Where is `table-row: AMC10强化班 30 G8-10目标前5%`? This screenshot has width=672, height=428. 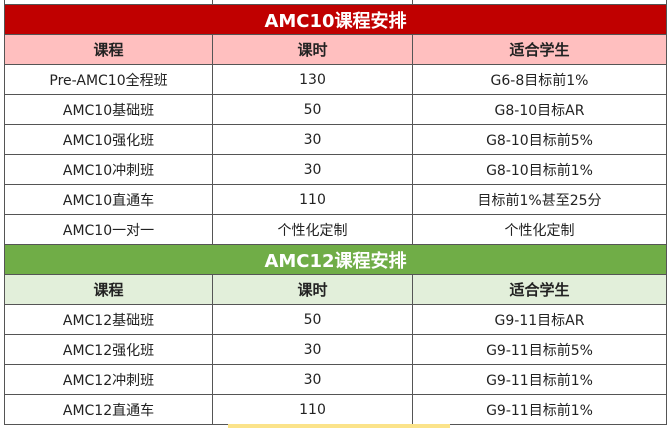 table-row: AMC10强化班 30 G8-10目标前5% is located at coordinates (335, 139).